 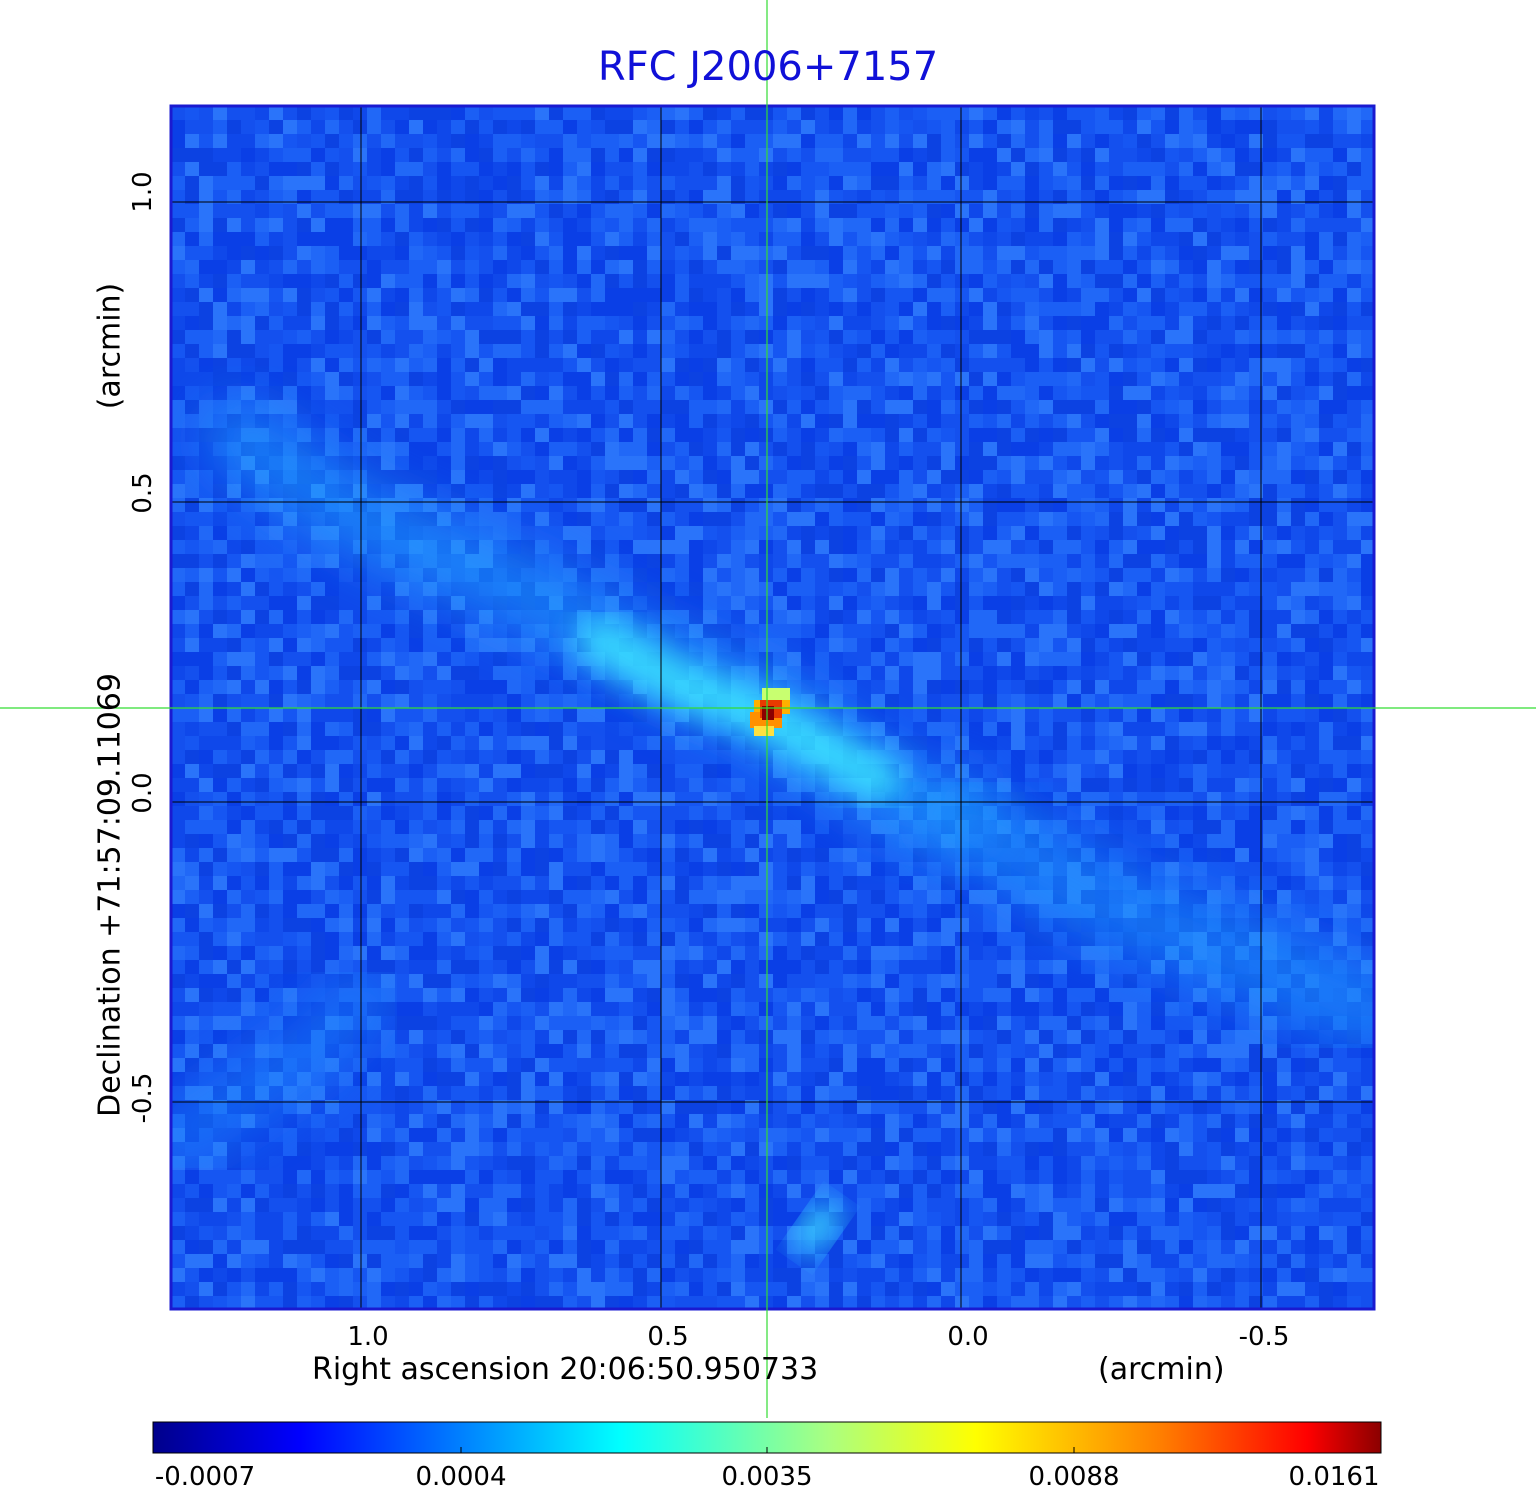 What do you see at coordinates (461, 1477) in the screenshot?
I see `colorbar-tick-label: 0.0004` at bounding box center [461, 1477].